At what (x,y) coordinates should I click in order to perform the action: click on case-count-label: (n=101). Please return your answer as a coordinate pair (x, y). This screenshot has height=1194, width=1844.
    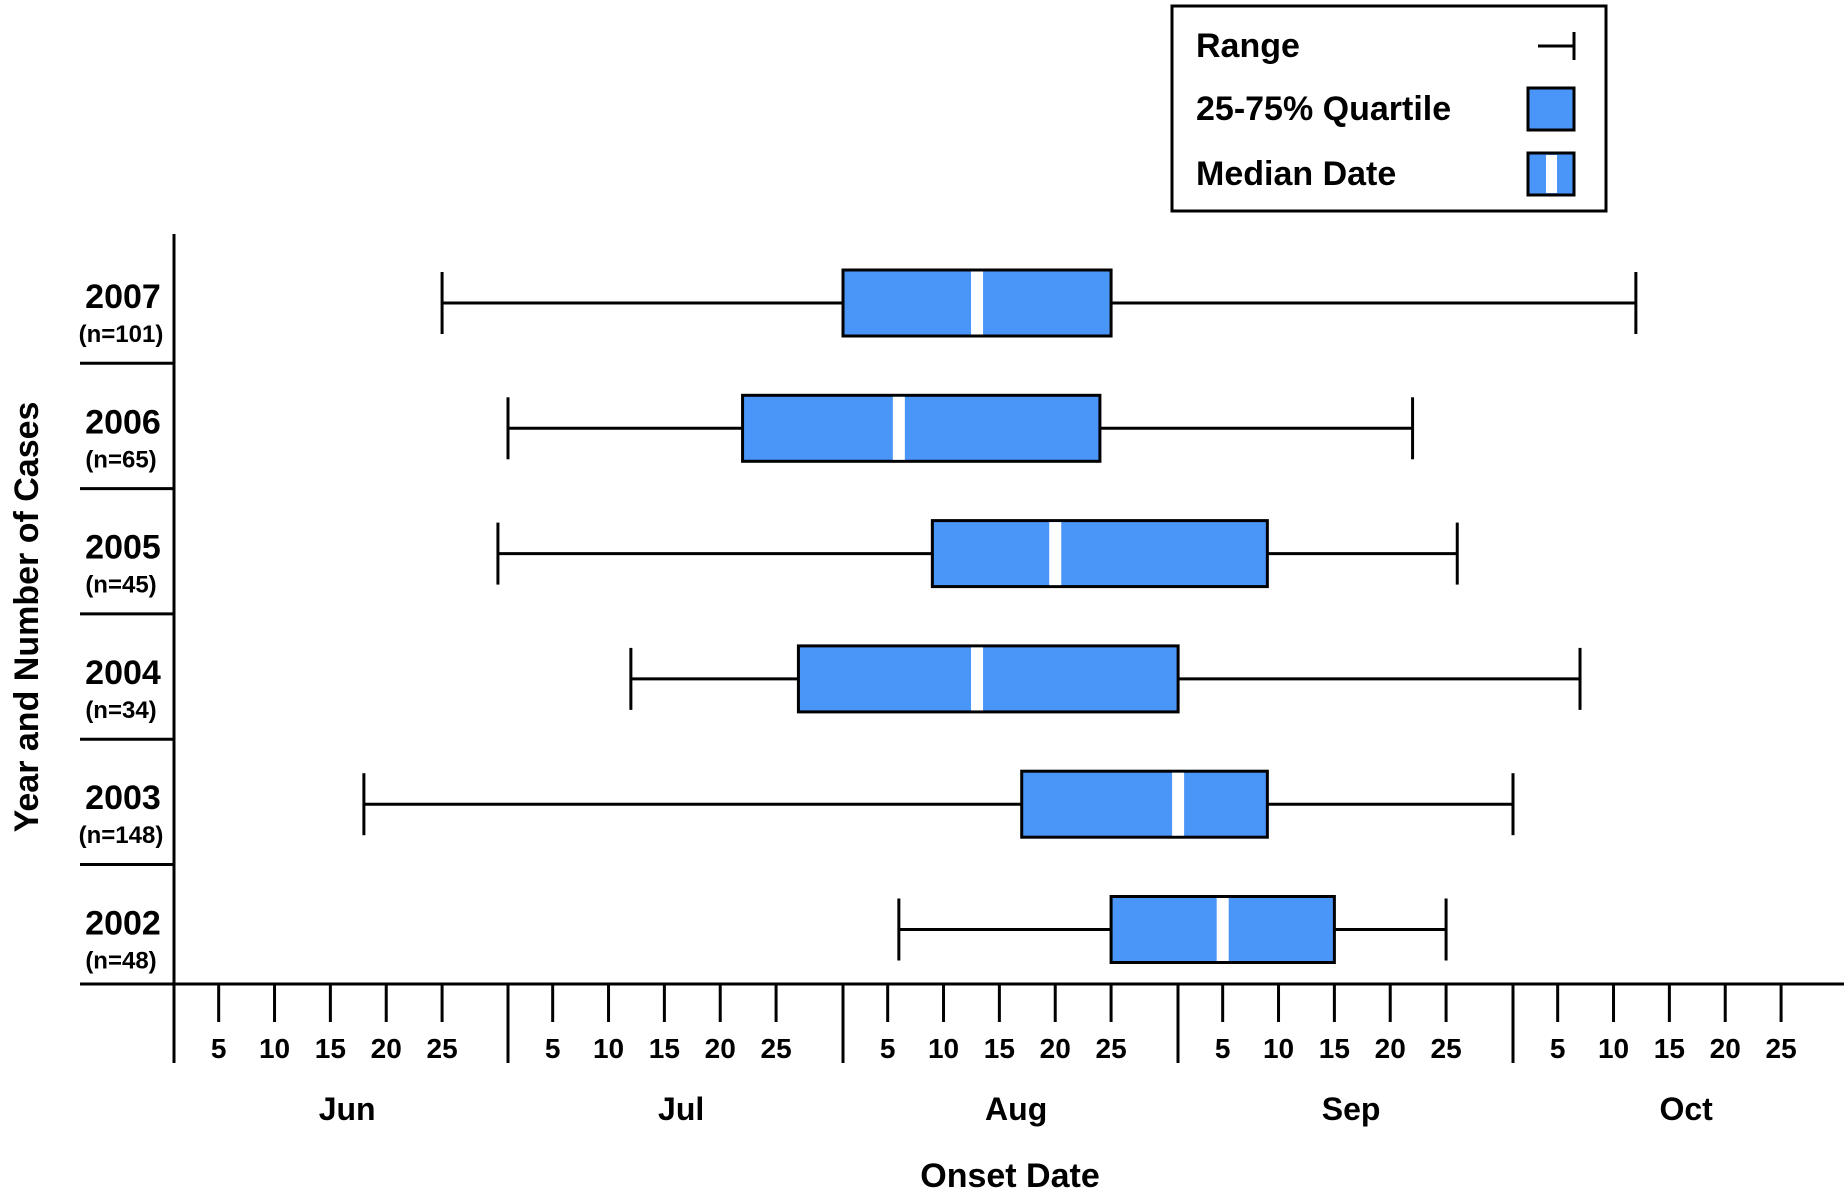
    Looking at the image, I should click on (121, 334).